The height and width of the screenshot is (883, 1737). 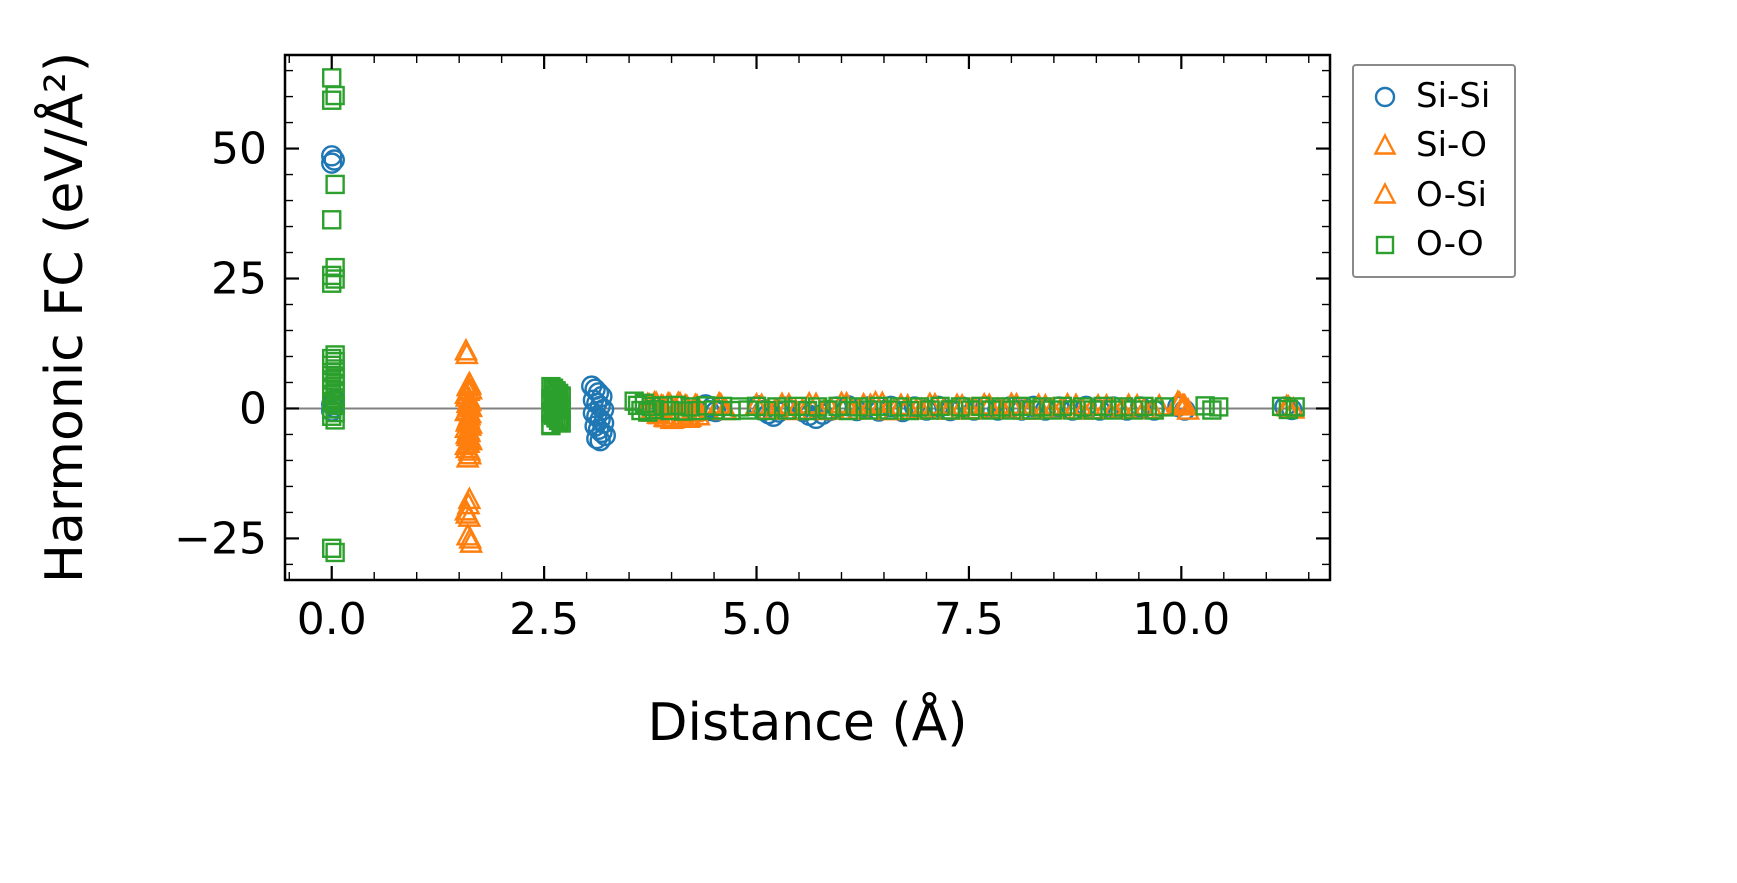 What do you see at coordinates (64, 317) in the screenshot?
I see `svg-text: Harmonic FC (eV/Å²)` at bounding box center [64, 317].